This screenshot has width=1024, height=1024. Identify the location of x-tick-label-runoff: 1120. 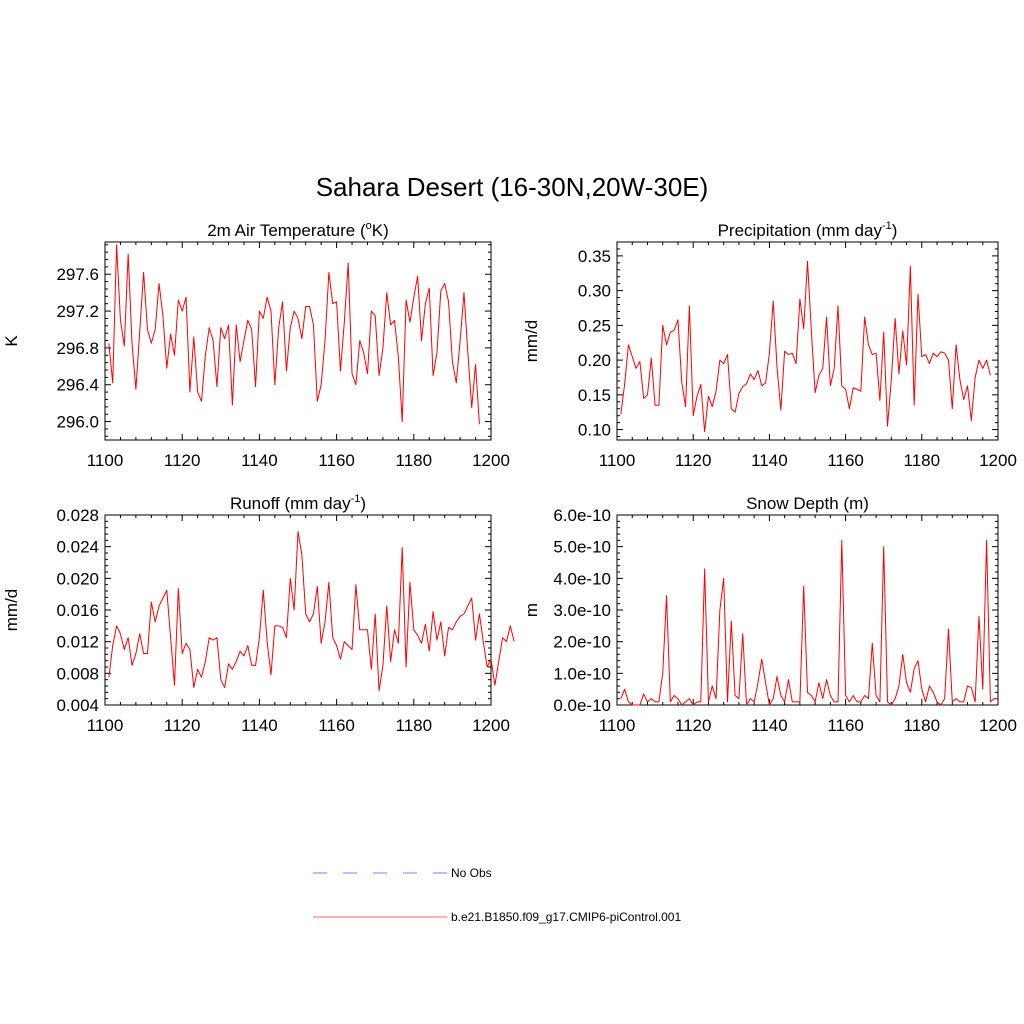
(182, 725).